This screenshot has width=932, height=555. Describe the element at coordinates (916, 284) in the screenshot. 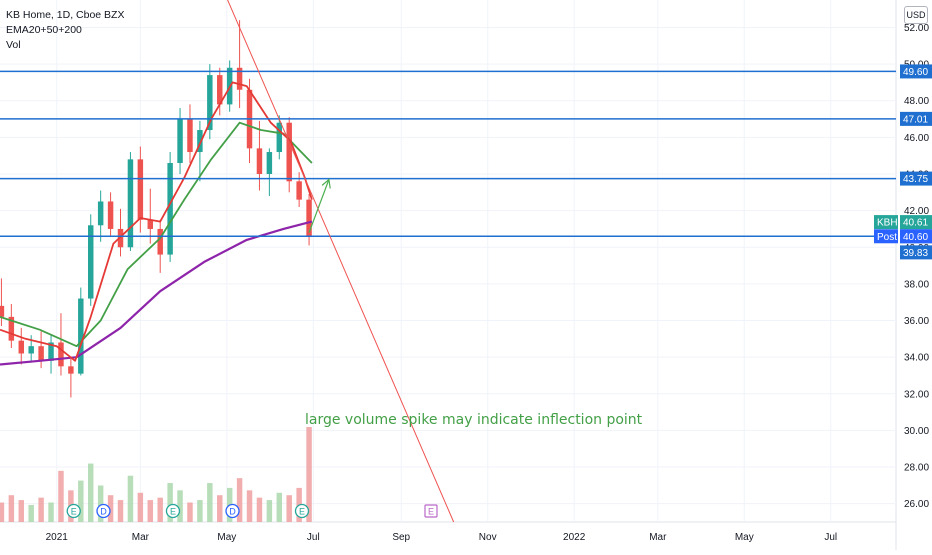

I see `y-tick-label: 38.00` at that location.